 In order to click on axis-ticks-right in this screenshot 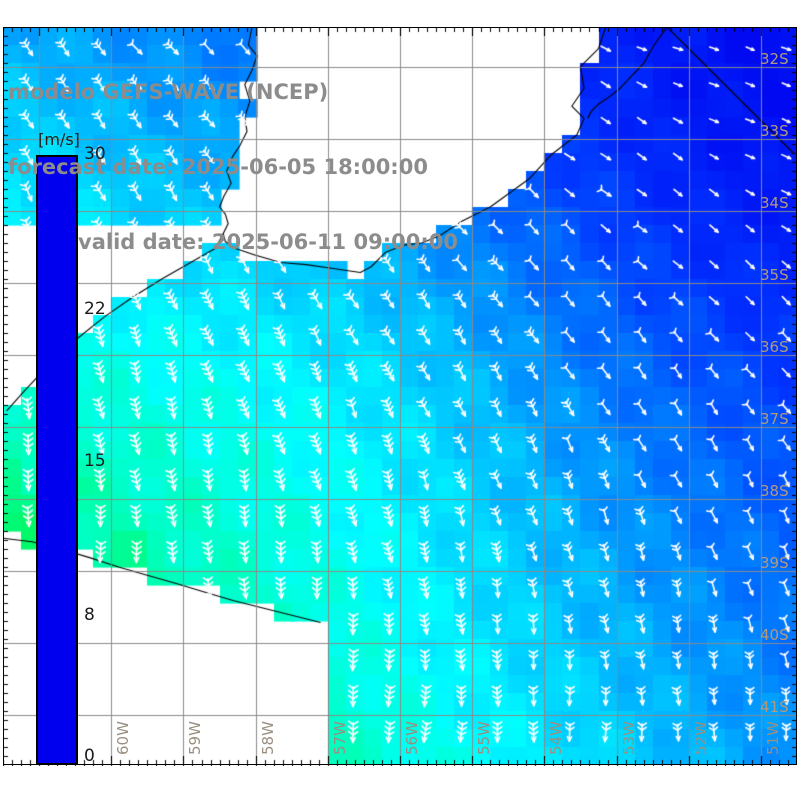, I will do `click(792, 396)`.